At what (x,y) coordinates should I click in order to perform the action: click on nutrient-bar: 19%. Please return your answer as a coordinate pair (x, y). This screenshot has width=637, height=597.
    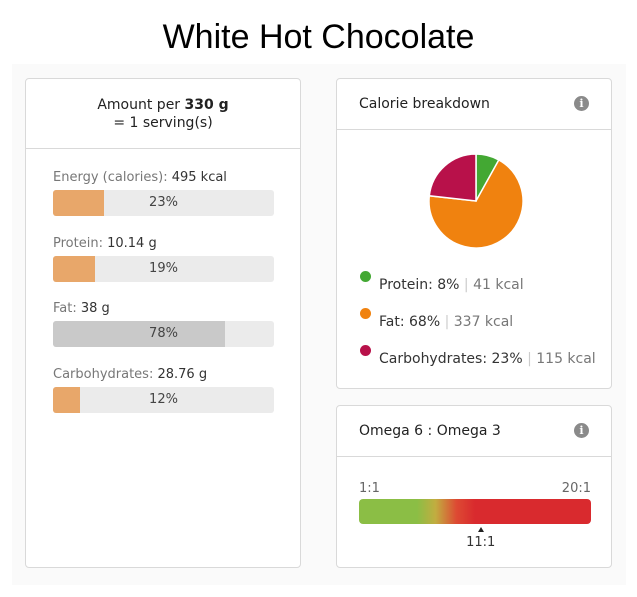
    Looking at the image, I should click on (163, 269).